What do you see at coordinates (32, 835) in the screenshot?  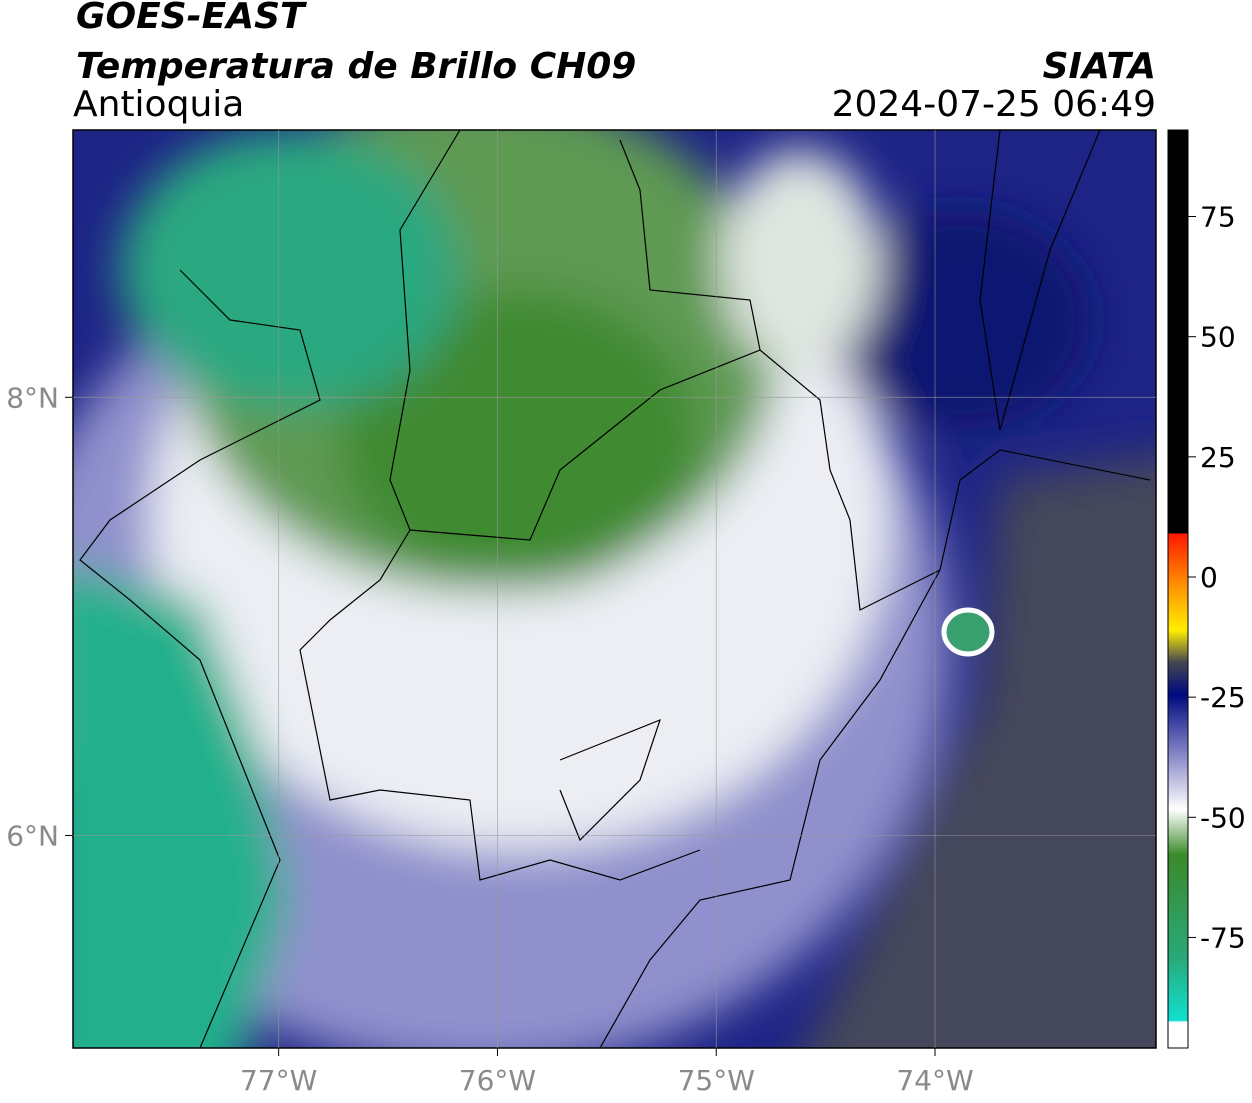 I see `y-tick-label: 6°N` at bounding box center [32, 835].